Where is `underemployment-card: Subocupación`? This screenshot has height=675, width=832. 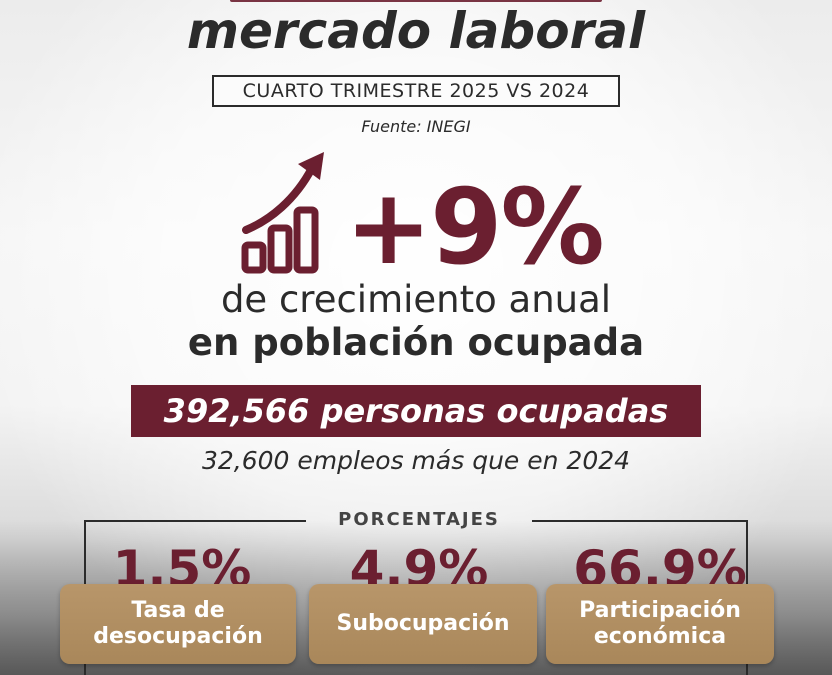 underemployment-card: Subocupación is located at coordinates (423, 624).